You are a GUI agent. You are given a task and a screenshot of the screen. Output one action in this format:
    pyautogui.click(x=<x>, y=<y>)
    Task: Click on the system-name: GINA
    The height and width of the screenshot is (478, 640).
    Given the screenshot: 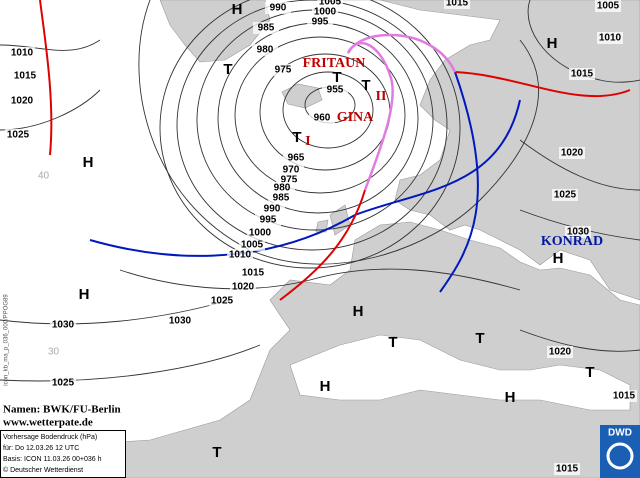 What is the action you would take?
    pyautogui.click(x=355, y=117)
    